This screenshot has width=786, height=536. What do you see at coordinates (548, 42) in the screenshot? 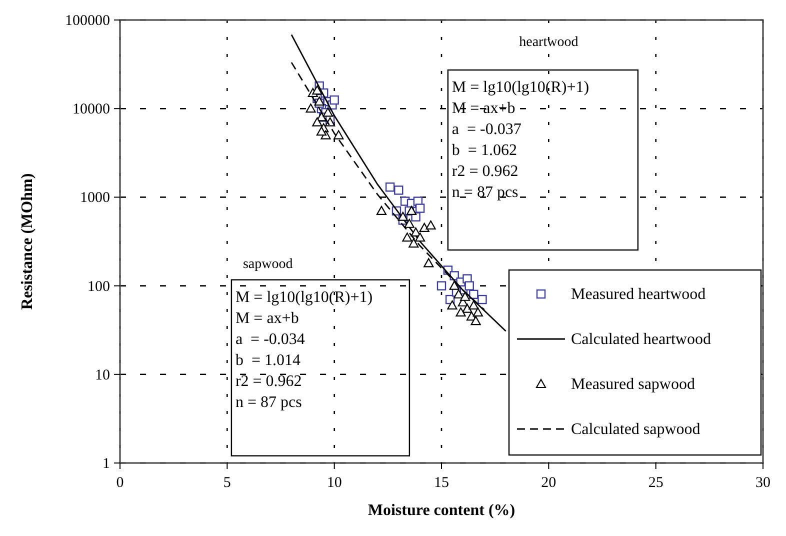
I see `annotation: heartwood` at bounding box center [548, 42].